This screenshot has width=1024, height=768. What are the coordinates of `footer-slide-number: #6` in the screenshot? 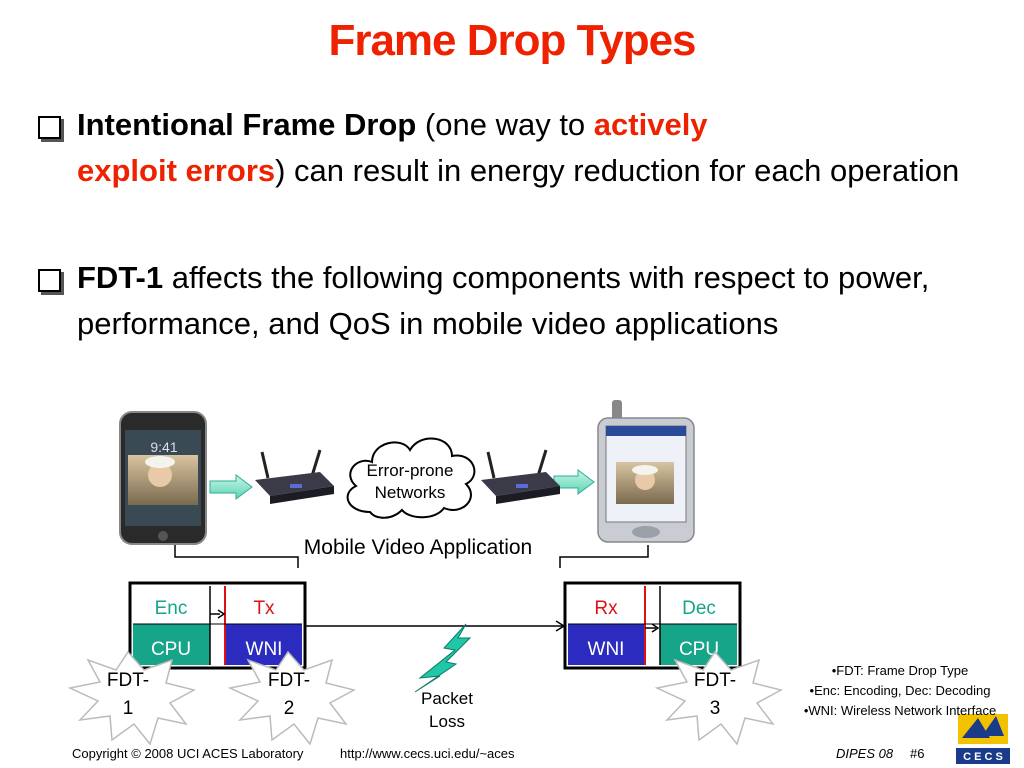 It's located at (917, 753).